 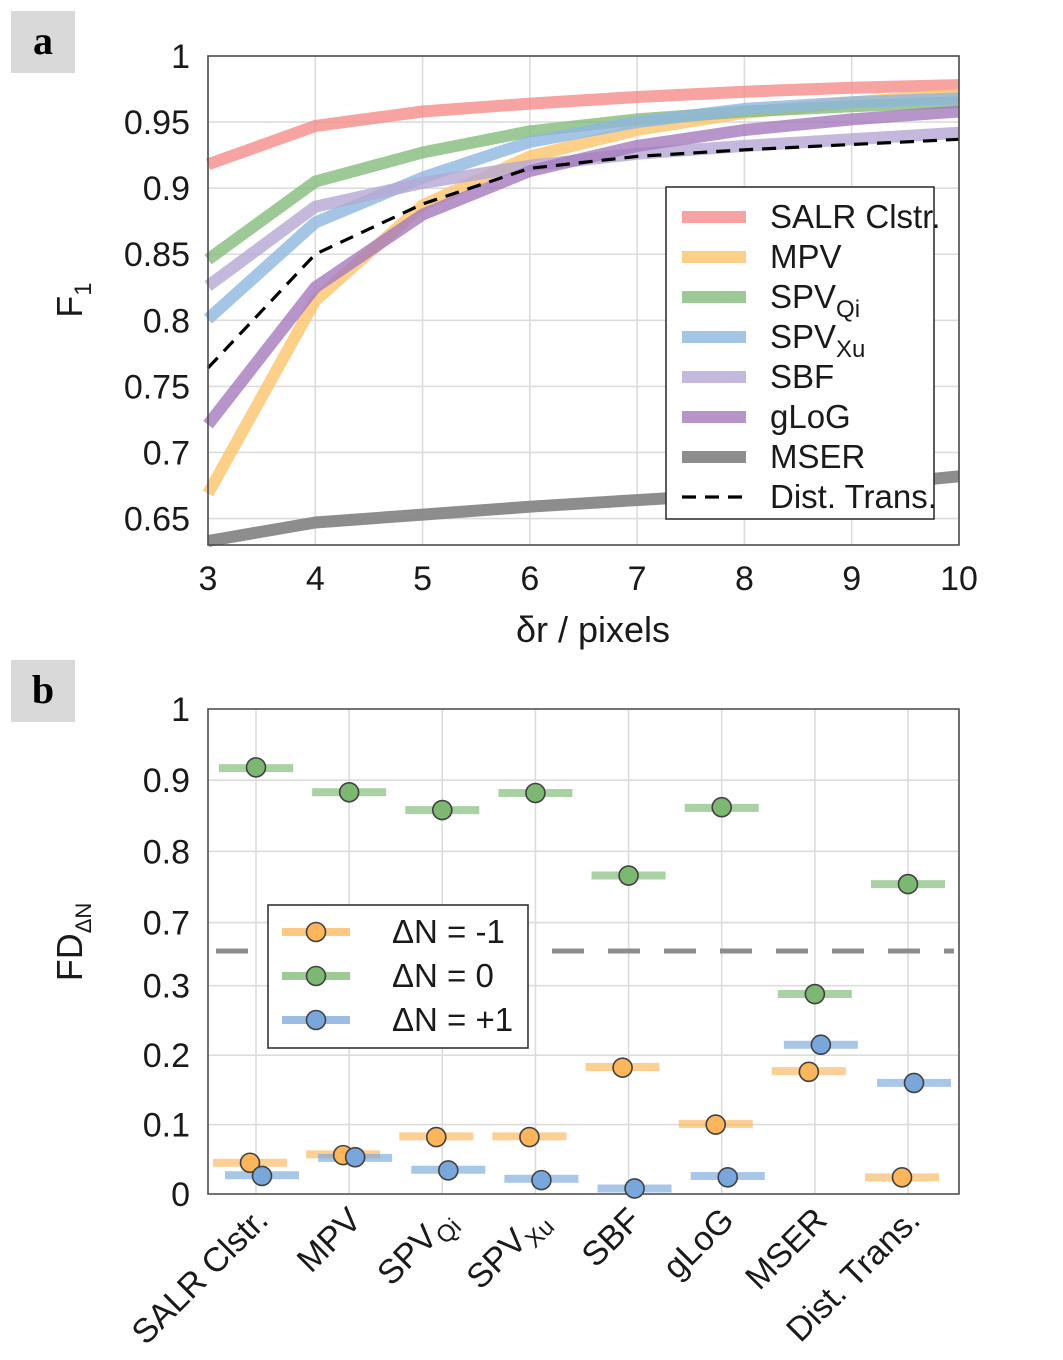 I want to click on b-xtick-label: MPV, so click(x=329, y=1240).